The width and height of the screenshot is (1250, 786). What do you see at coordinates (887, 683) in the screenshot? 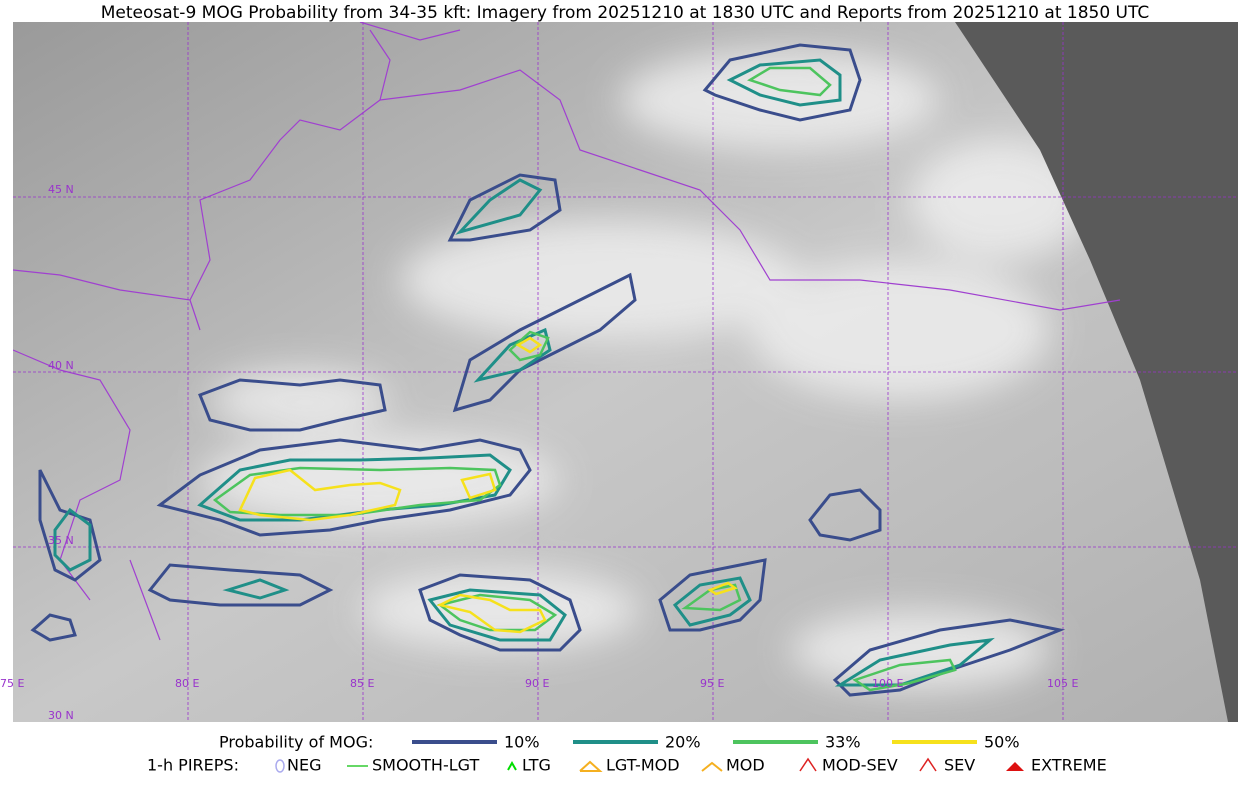
I see `lon-label: 100 E` at bounding box center [887, 683].